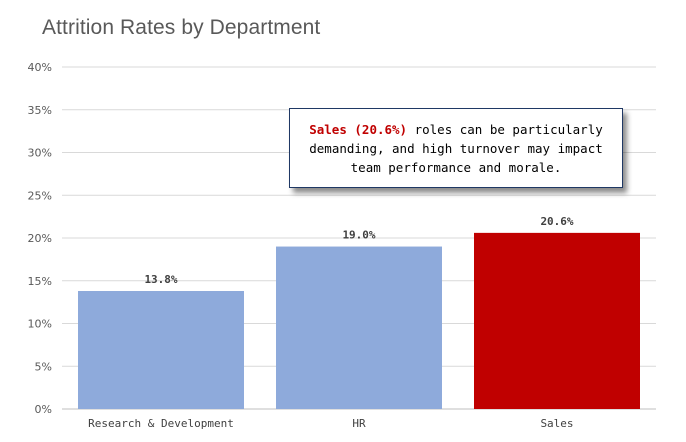 The width and height of the screenshot is (686, 442). I want to click on category-label: Sales, so click(556, 423).